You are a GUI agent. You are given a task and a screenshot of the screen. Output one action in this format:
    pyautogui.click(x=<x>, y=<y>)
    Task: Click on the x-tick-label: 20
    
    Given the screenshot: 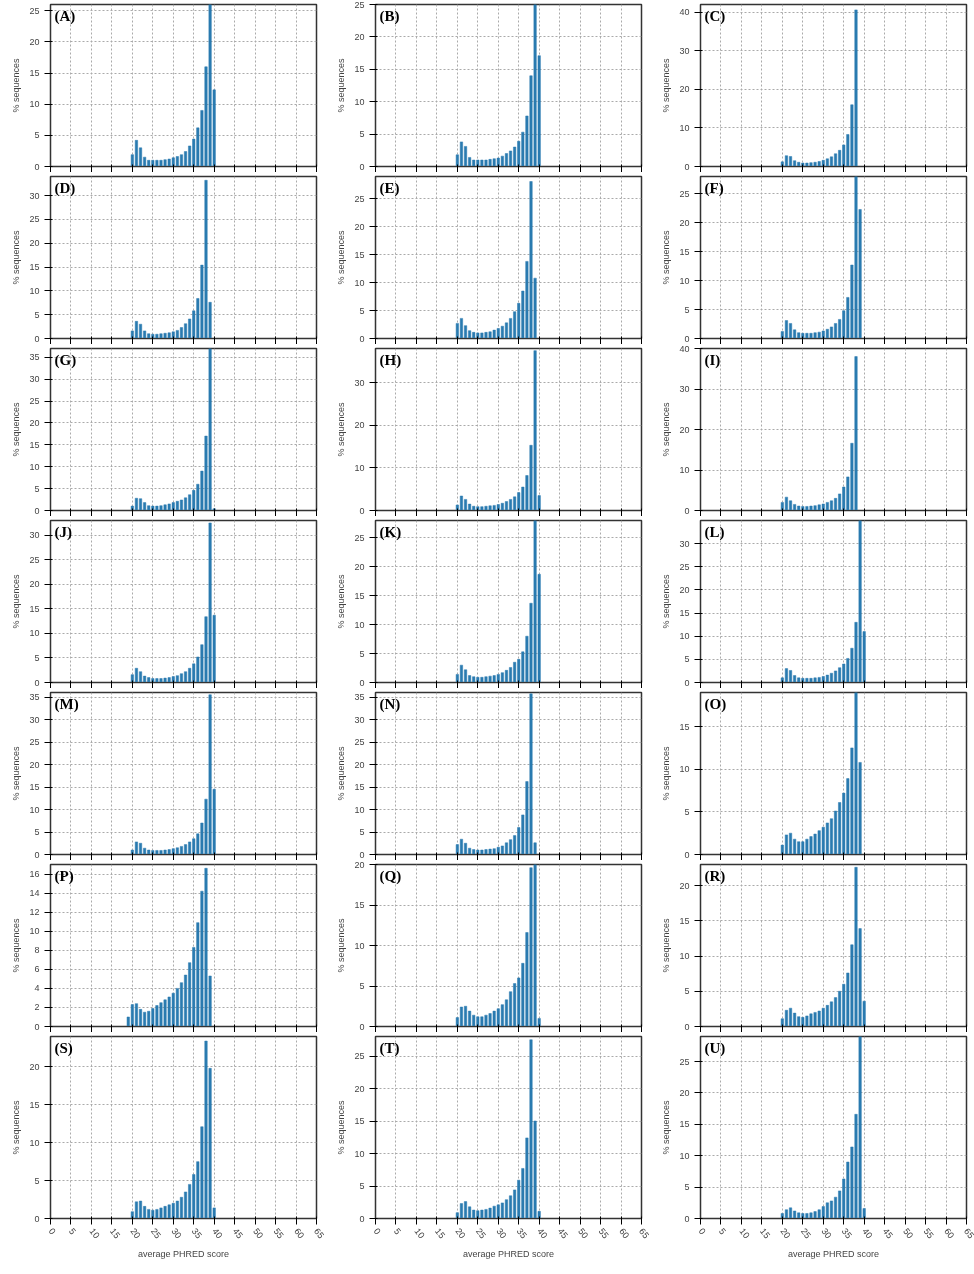 What is the action you would take?
    pyautogui.click(x=460, y=1233)
    